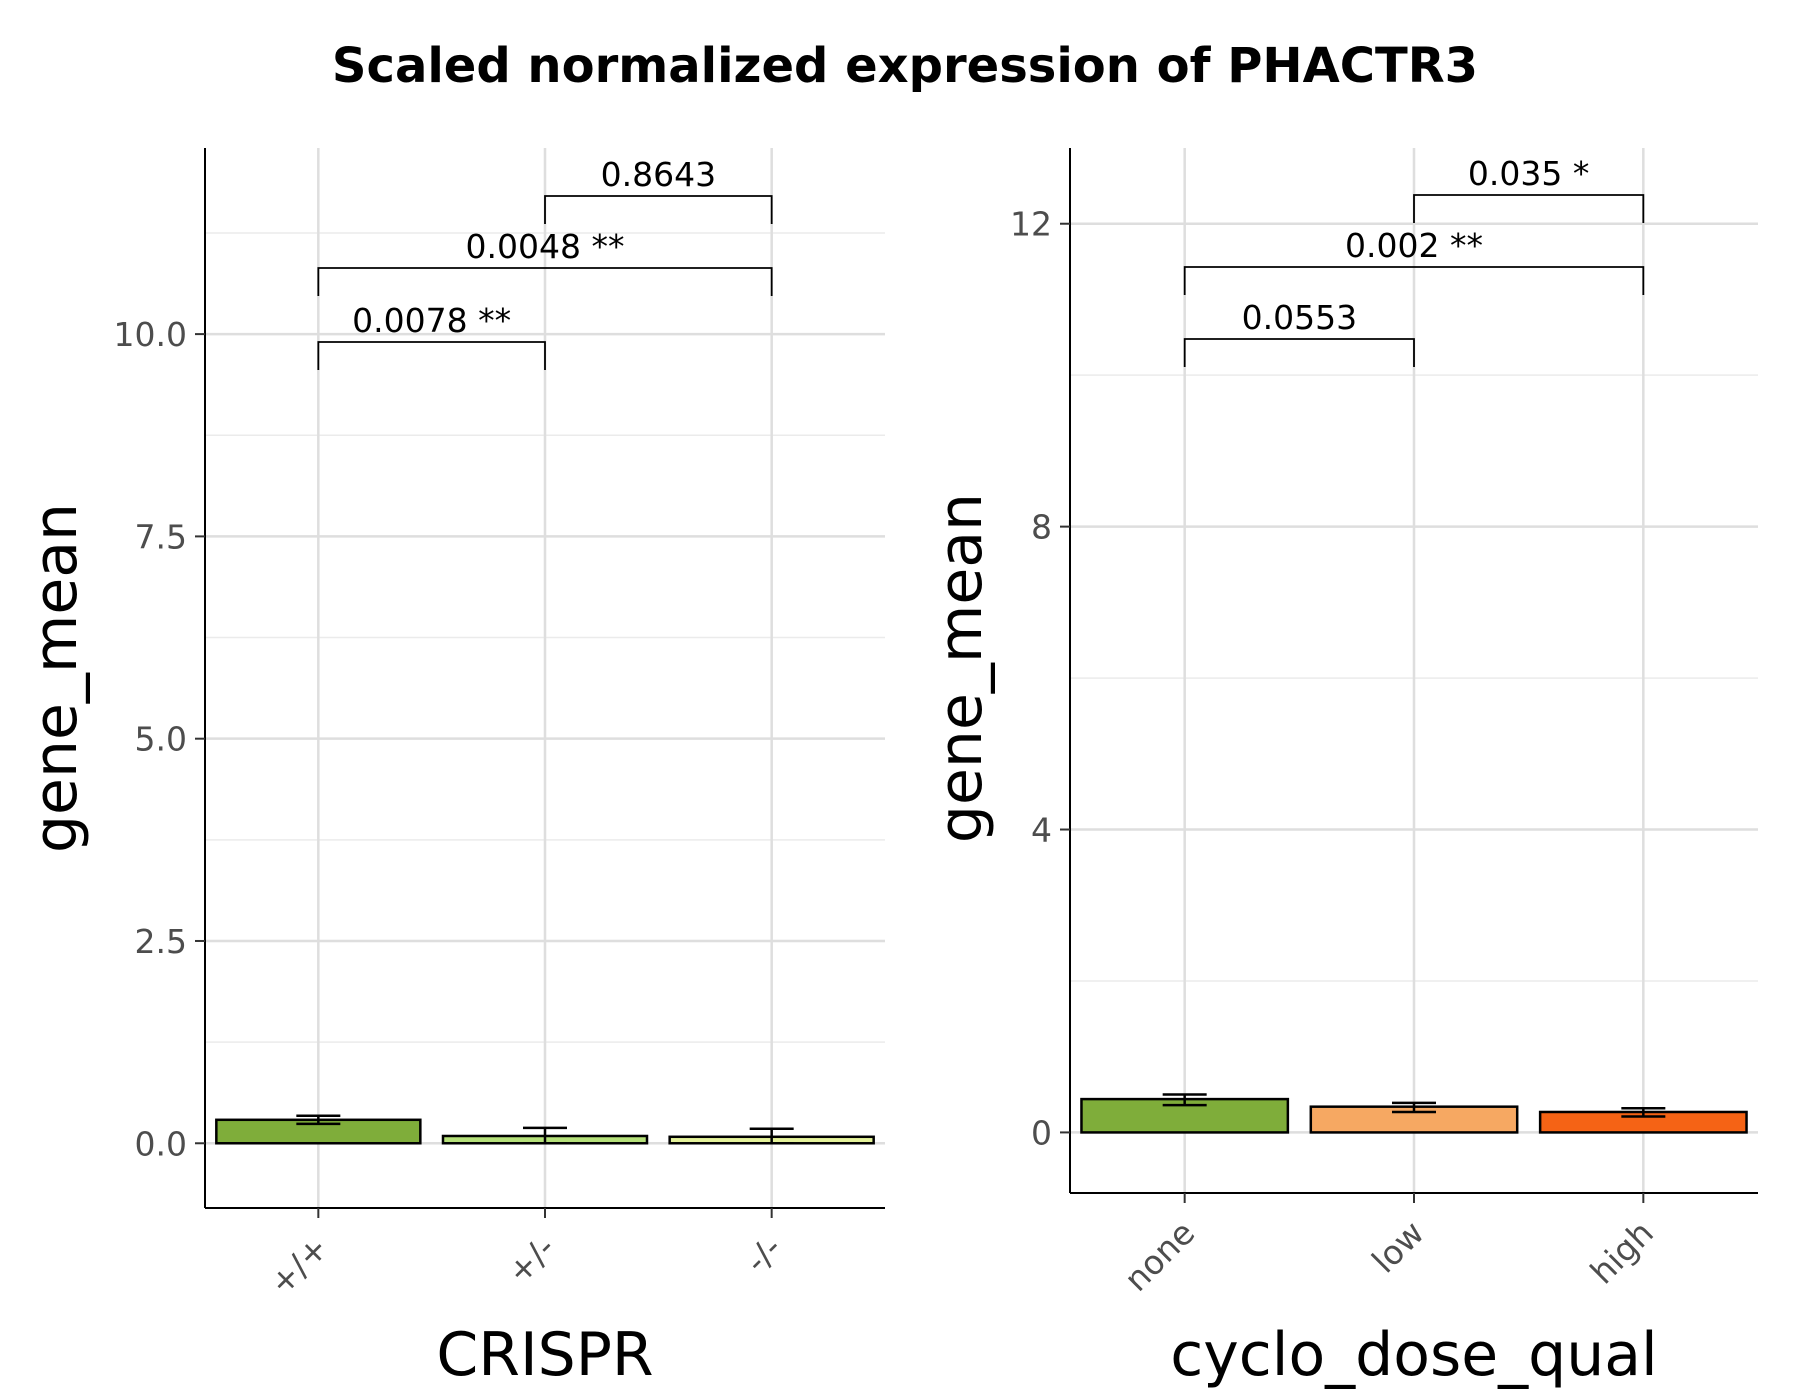  I want to click on y-tick-label: 8, so click(1041, 527).